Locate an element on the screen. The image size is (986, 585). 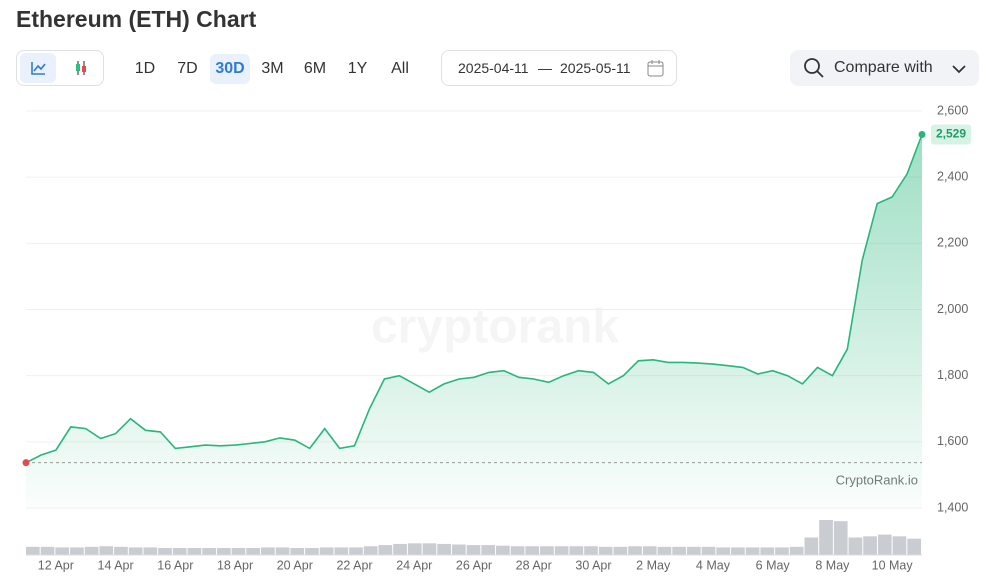
search-icon is located at coordinates (814, 68).